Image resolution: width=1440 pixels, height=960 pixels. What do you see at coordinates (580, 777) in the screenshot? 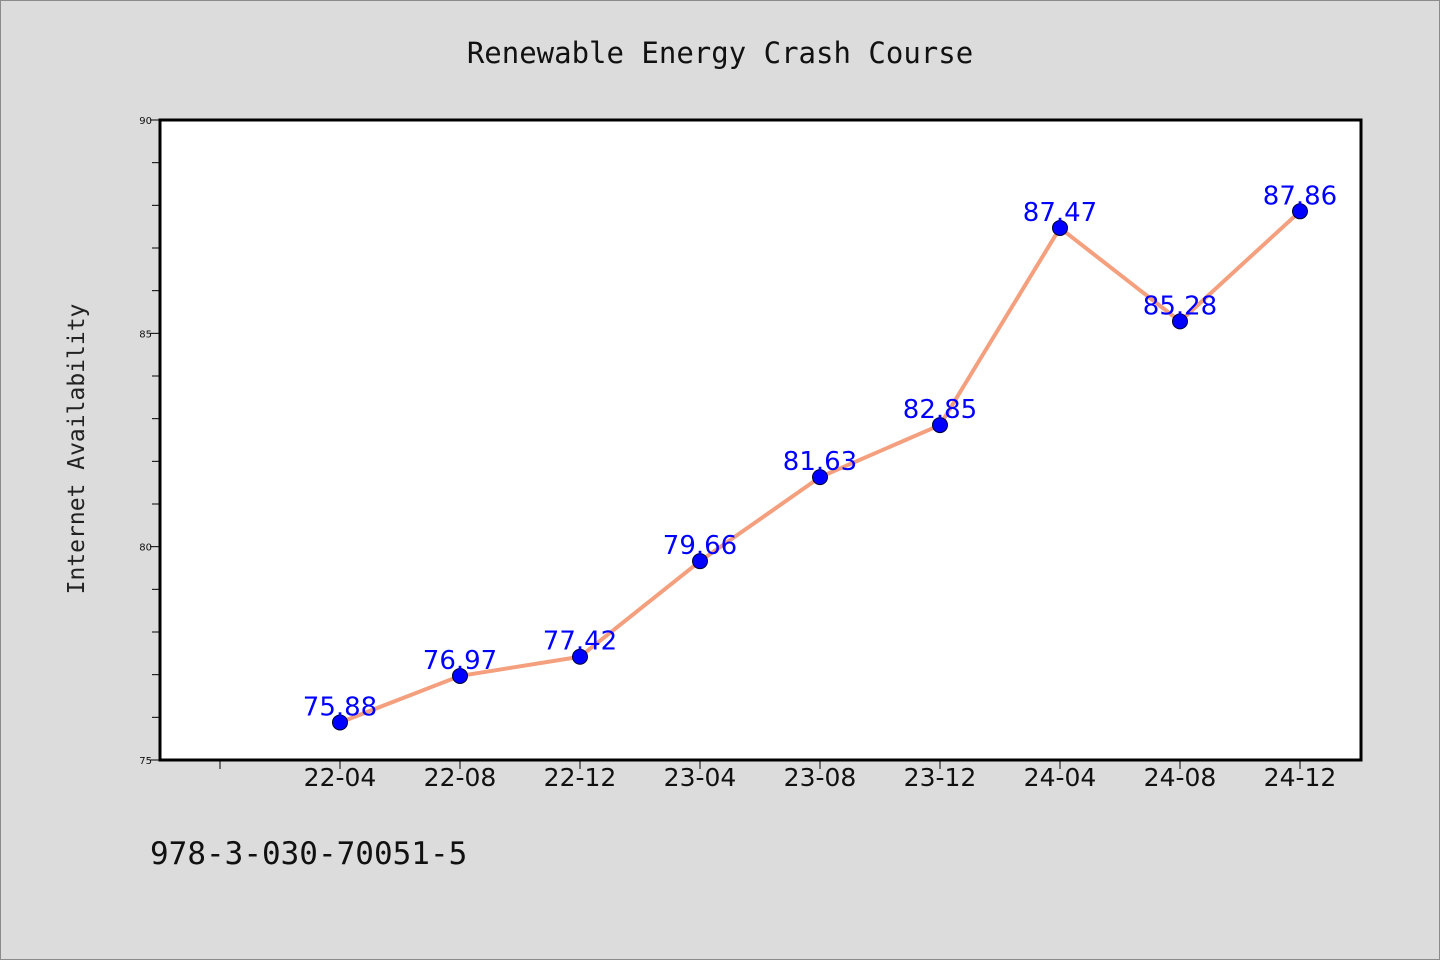
I see `x-tick-label: 22-12` at bounding box center [580, 777].